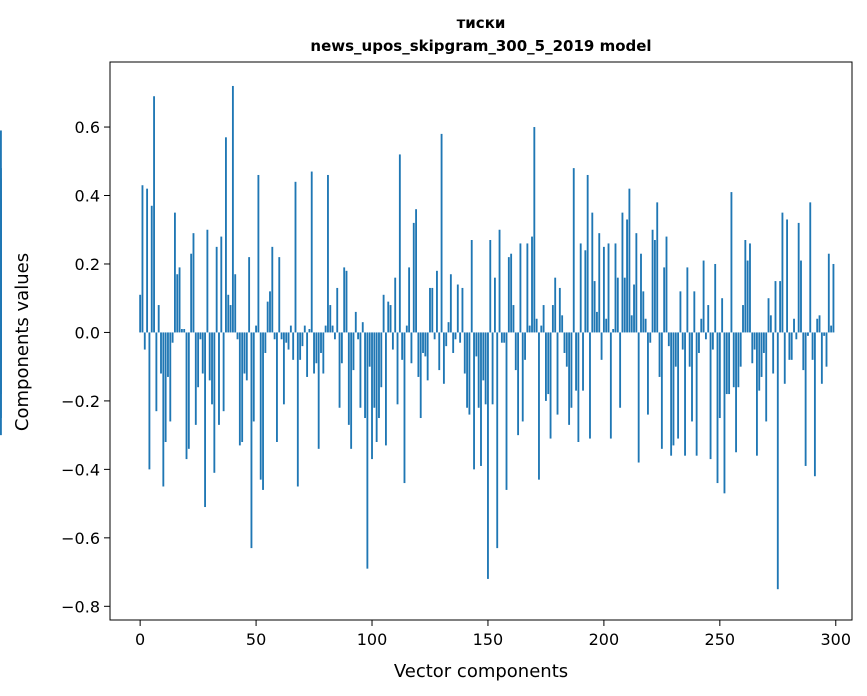 The width and height of the screenshot is (867, 696). What do you see at coordinates (22, 342) in the screenshot?
I see `y-axis-label: Components values` at bounding box center [22, 342].